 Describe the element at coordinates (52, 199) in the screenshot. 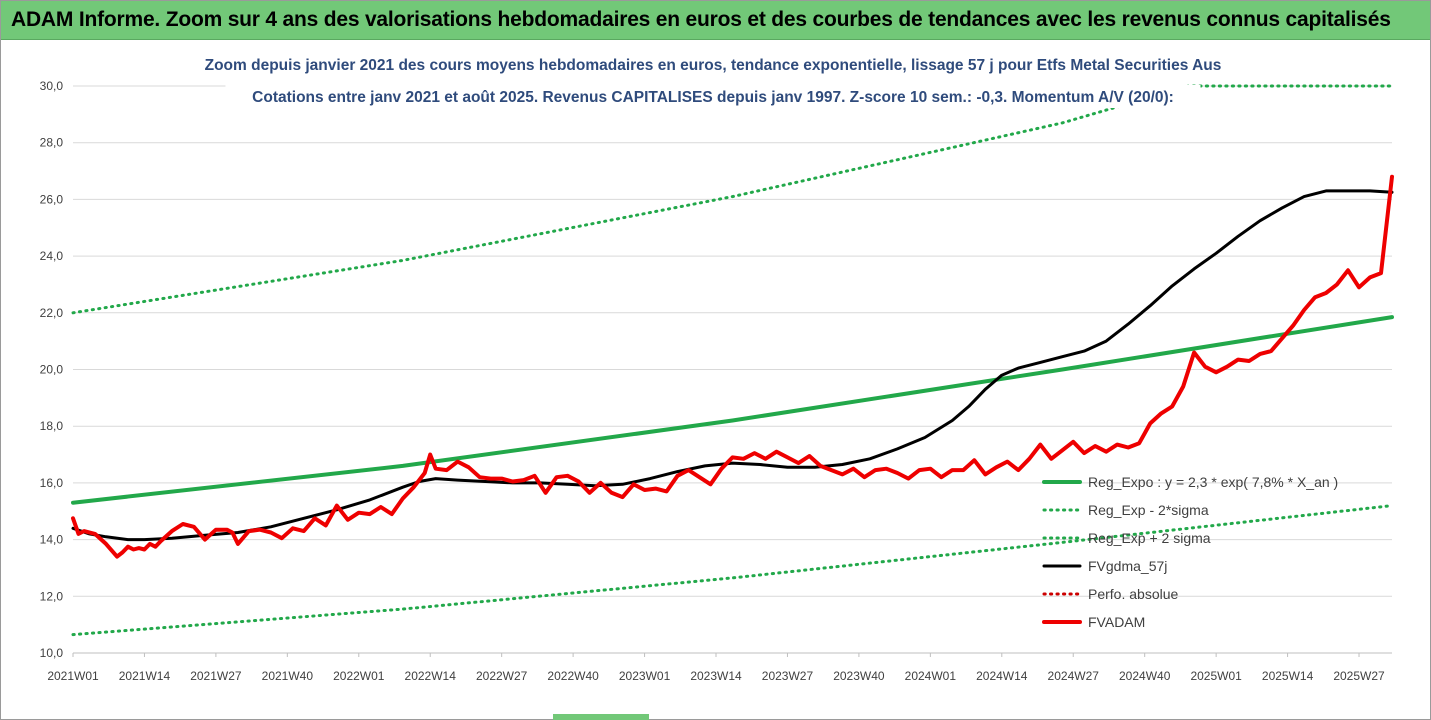

I see `y-tick-label: 26,0` at that location.